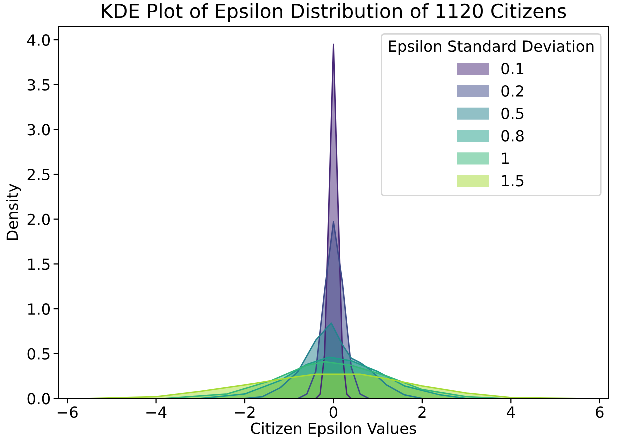 The image size is (618, 443). I want to click on legend-title: Epsilon Standard Deviation, so click(491, 48).